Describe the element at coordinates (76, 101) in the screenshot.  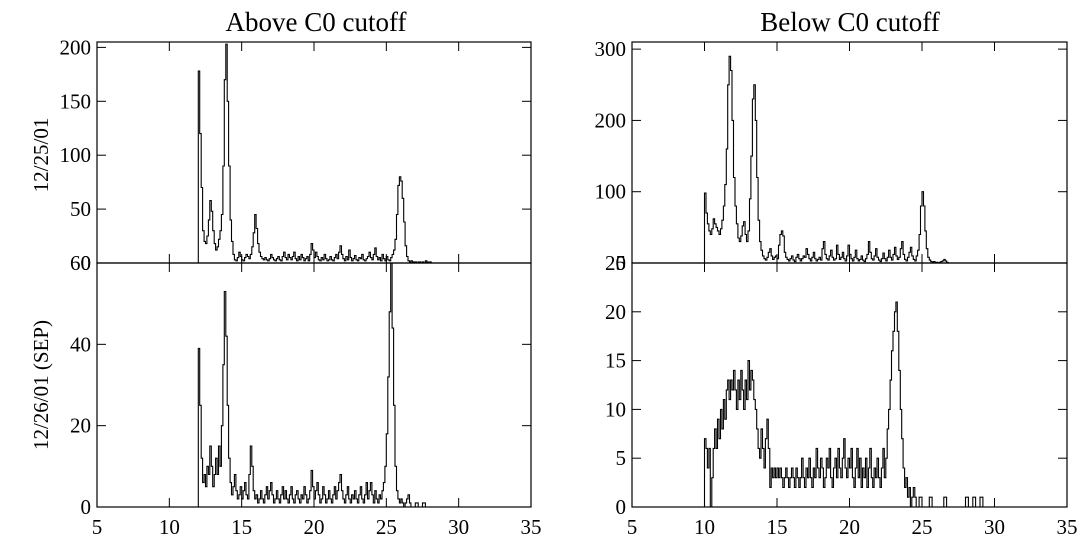
I see `y-tick-label: 150` at that location.